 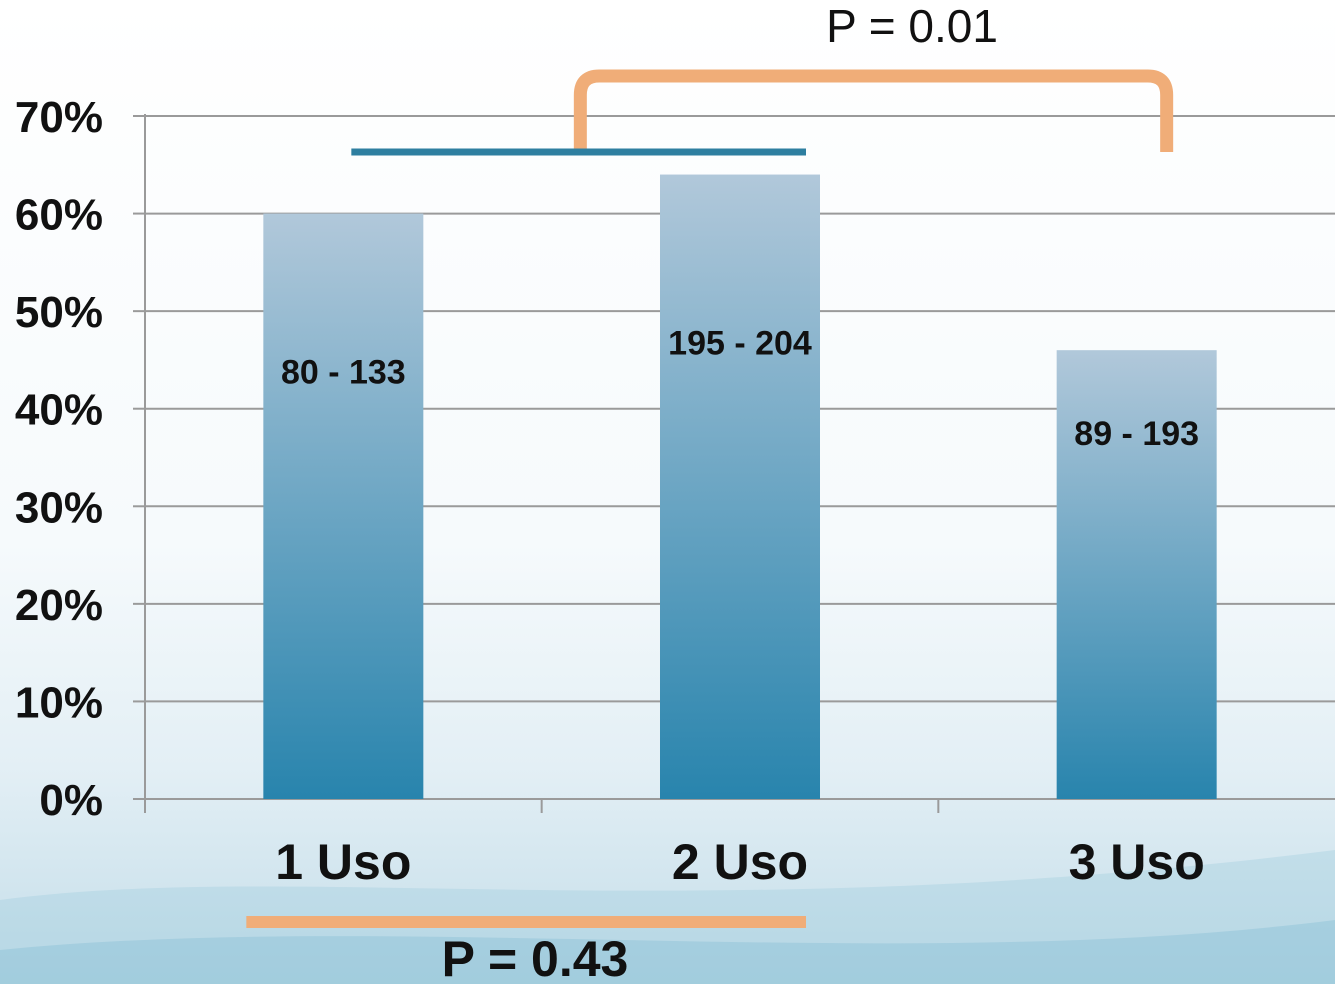 What do you see at coordinates (343, 373) in the screenshot?
I see `bar-data-label: 80 - 133` at bounding box center [343, 373].